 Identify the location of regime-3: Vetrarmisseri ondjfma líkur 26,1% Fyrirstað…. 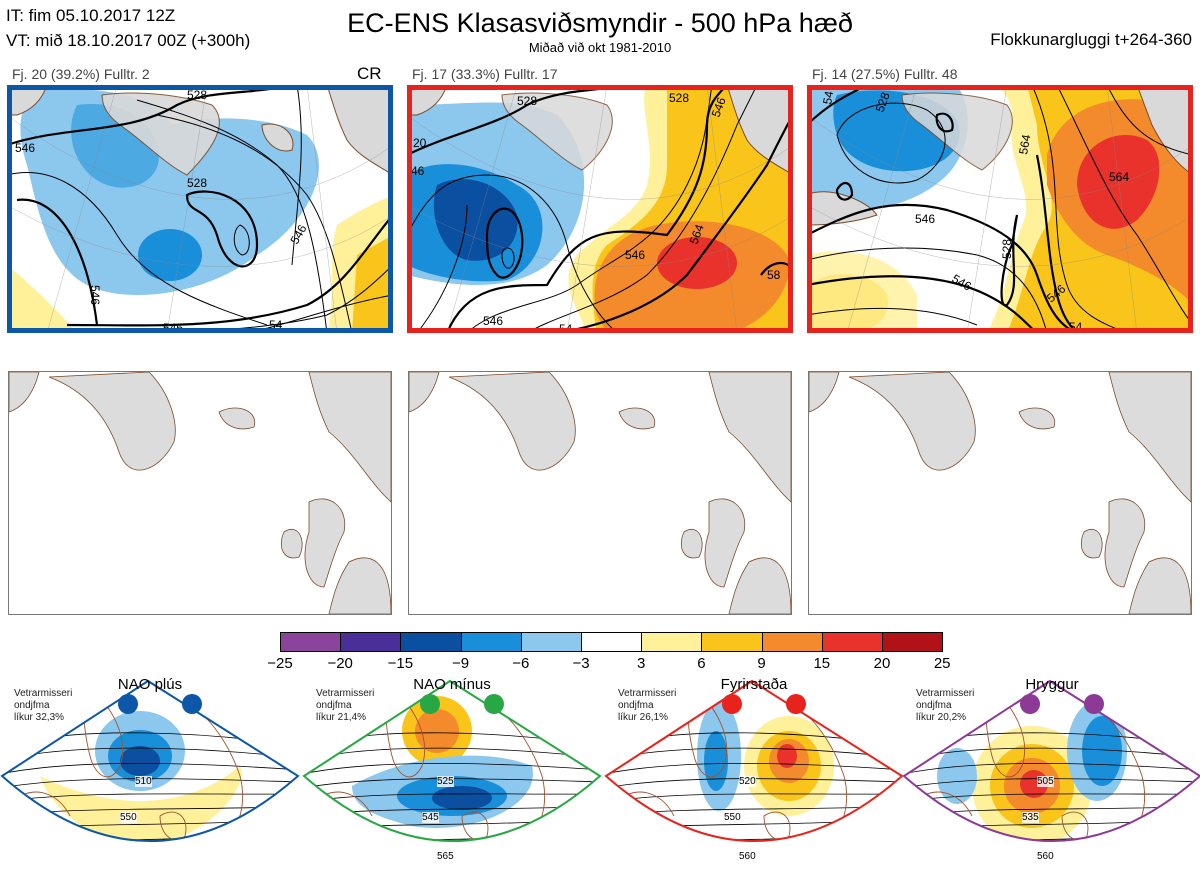
(754, 773).